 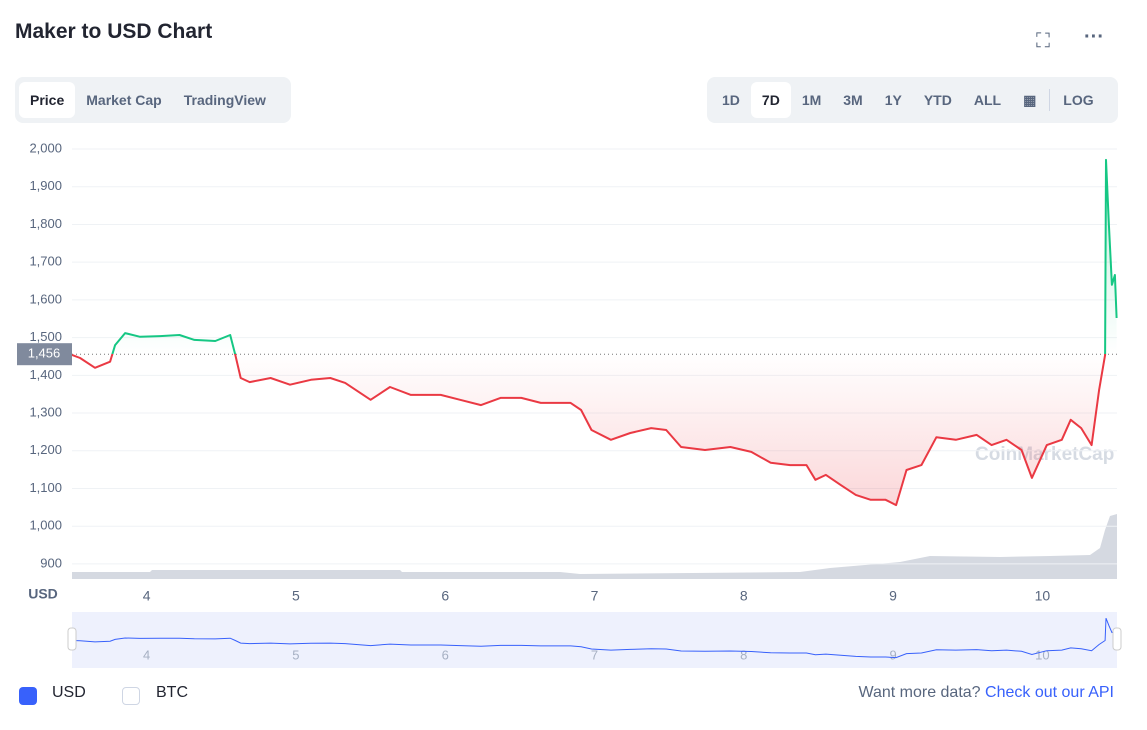 I want to click on y-tick-label: 900, so click(x=51, y=562).